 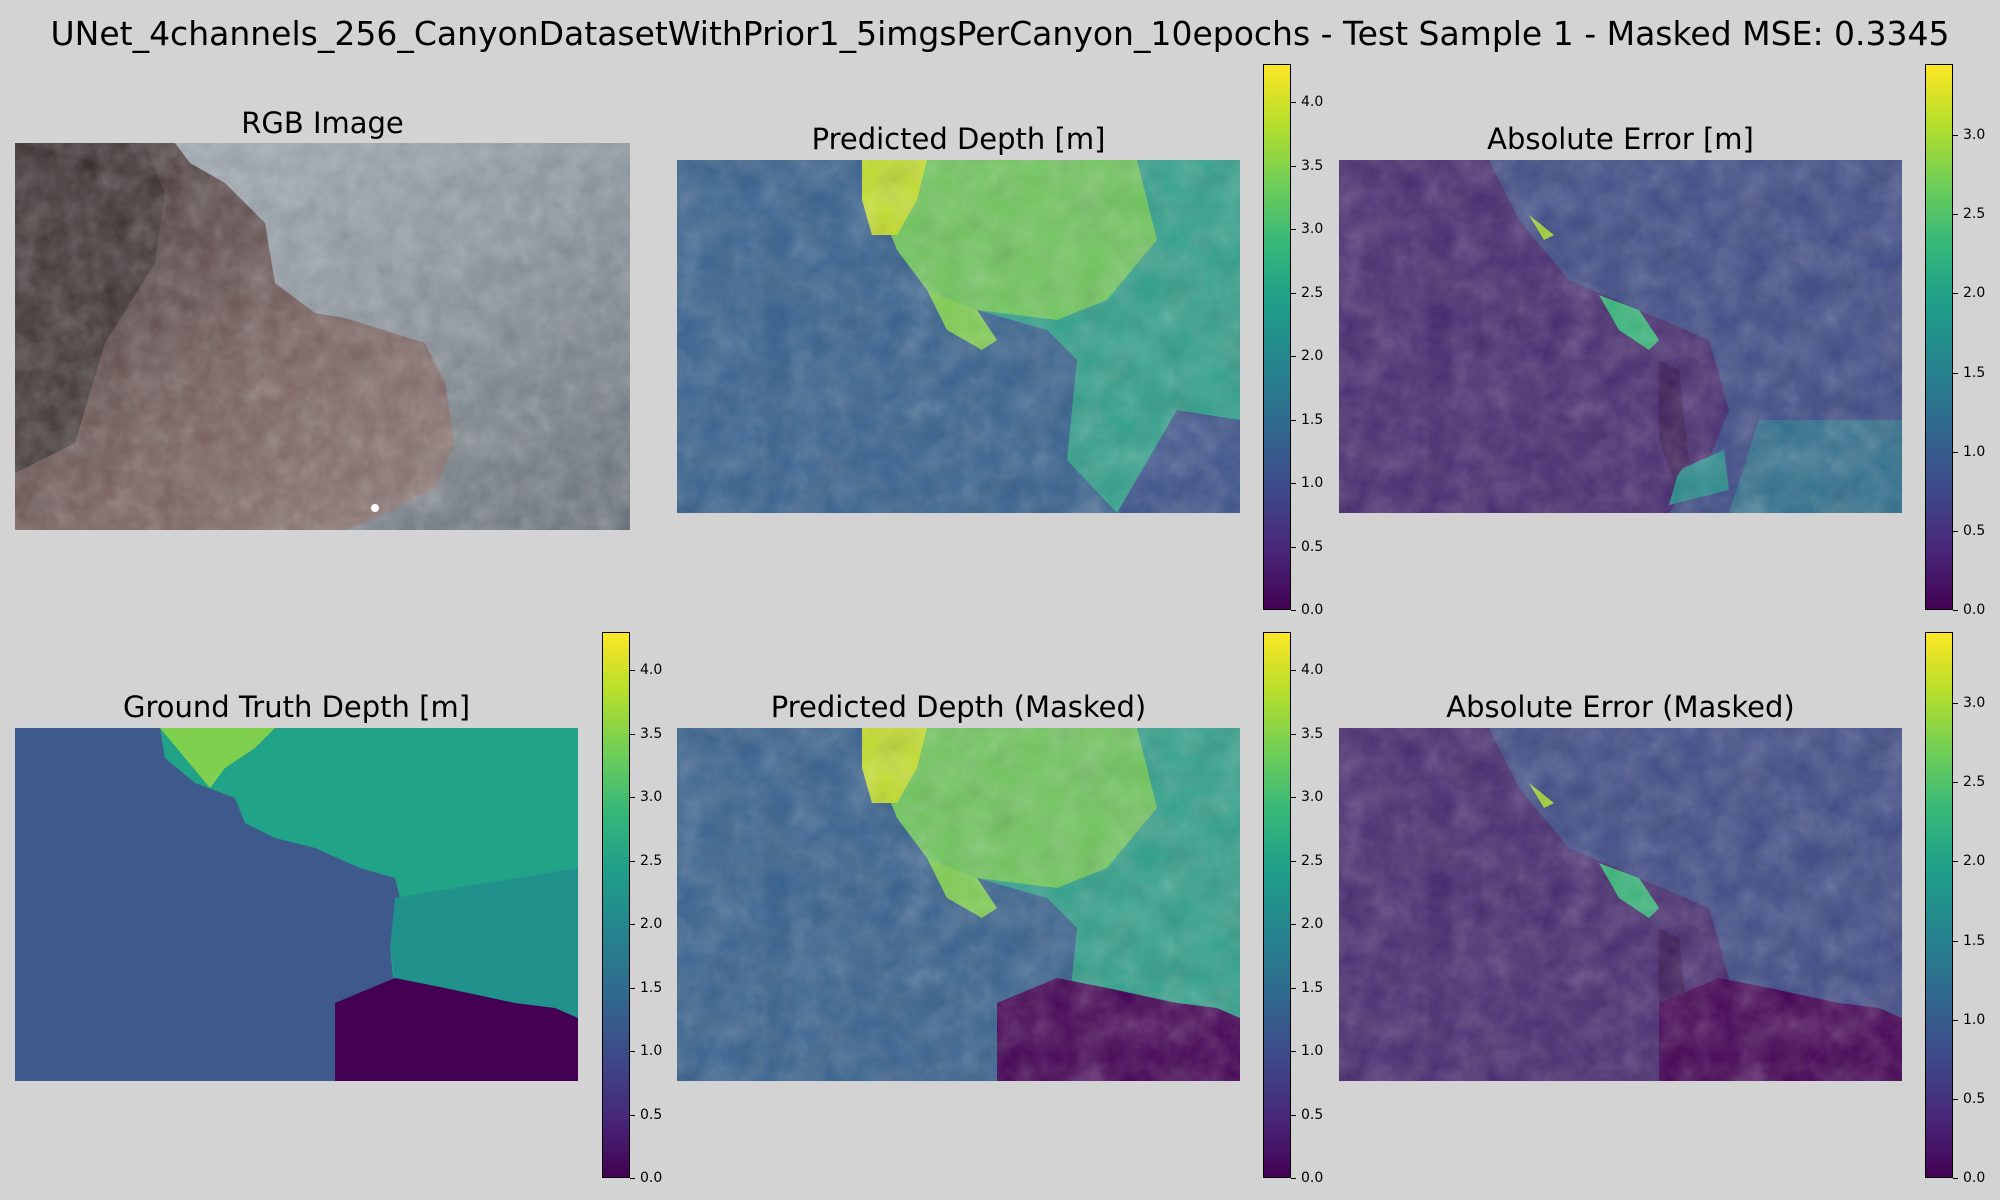 I want to click on predicted-depth-colorbar, so click(x=1277, y=337).